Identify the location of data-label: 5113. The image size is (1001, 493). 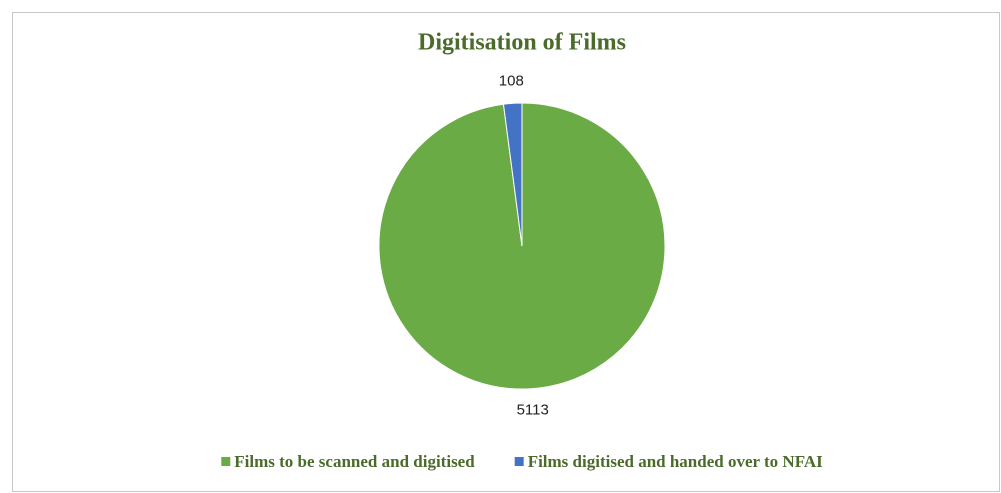
(533, 410).